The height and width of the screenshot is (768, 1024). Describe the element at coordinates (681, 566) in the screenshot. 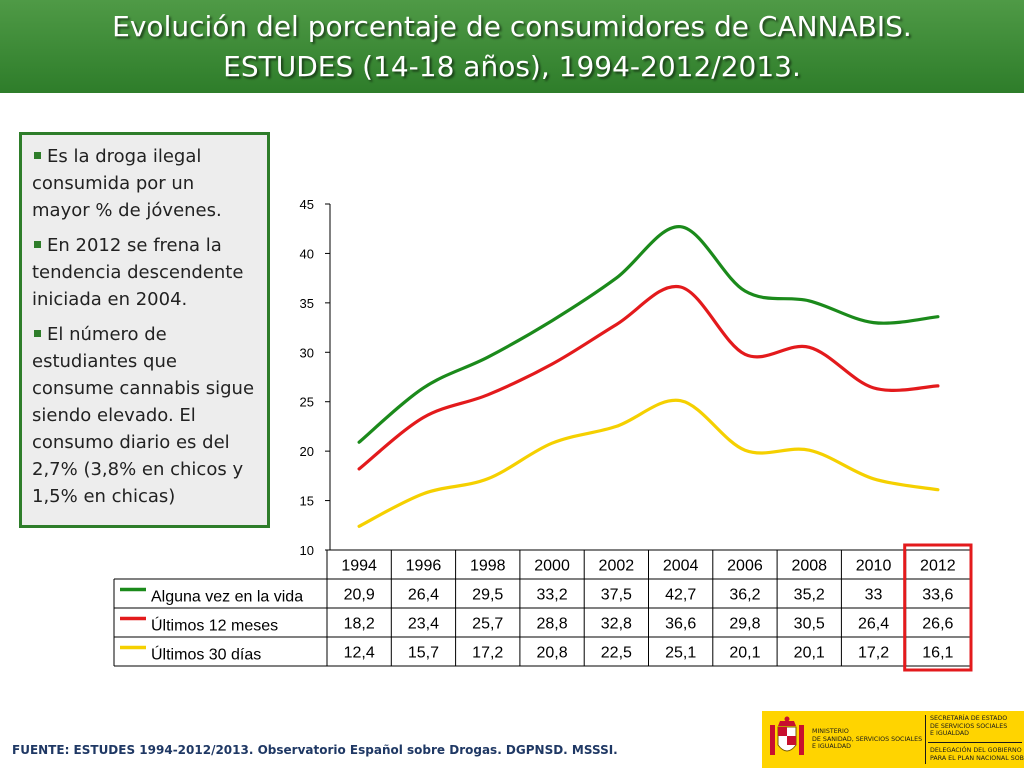

I see `x-tick-label: 2004` at that location.